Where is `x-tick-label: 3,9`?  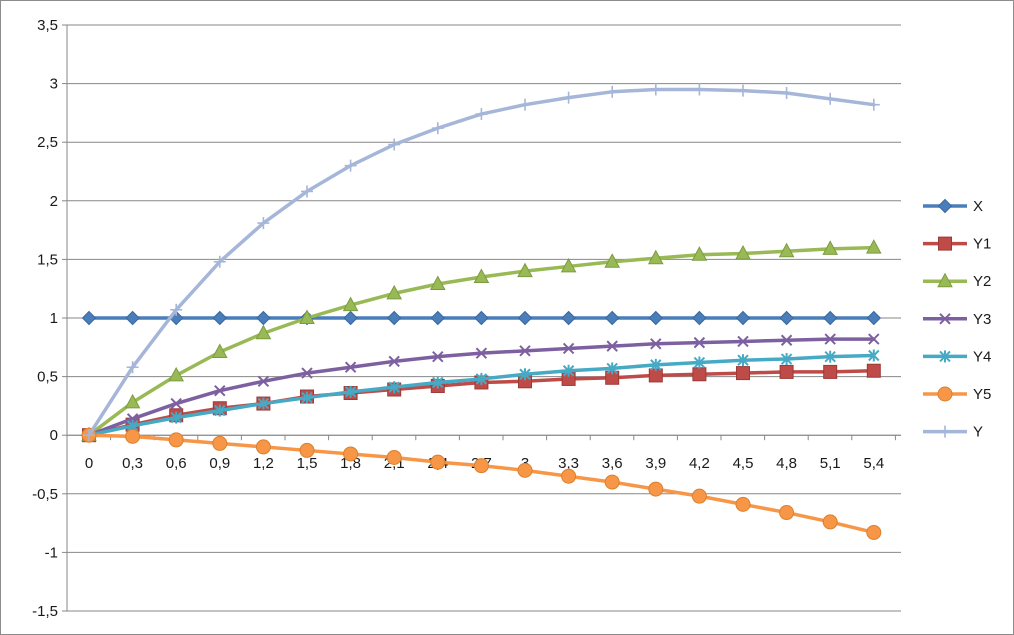 x-tick-label: 3,9 is located at coordinates (655, 463).